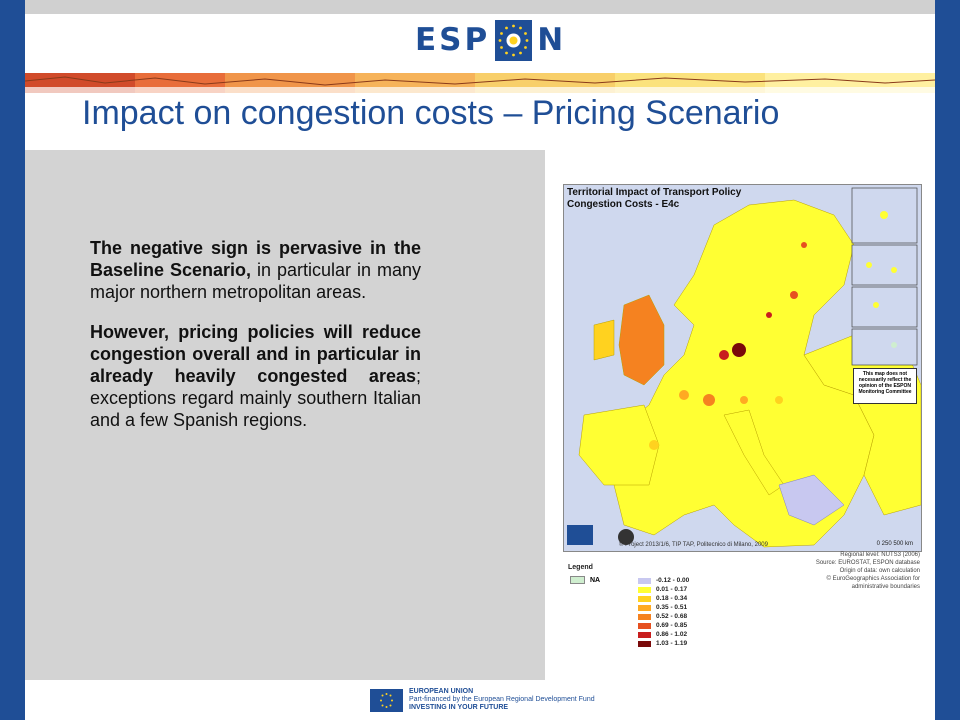  Describe the element at coordinates (654, 192) in the screenshot. I see `map-title-line1: Territorial Impact of Transport Policy` at that location.